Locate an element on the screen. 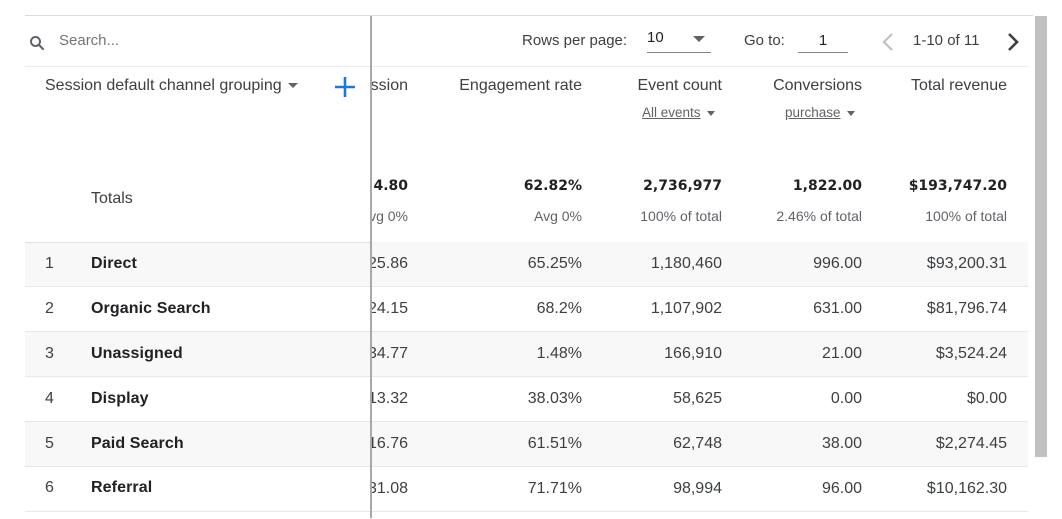  cell-conversions: 38.00 is located at coordinates (841, 443).